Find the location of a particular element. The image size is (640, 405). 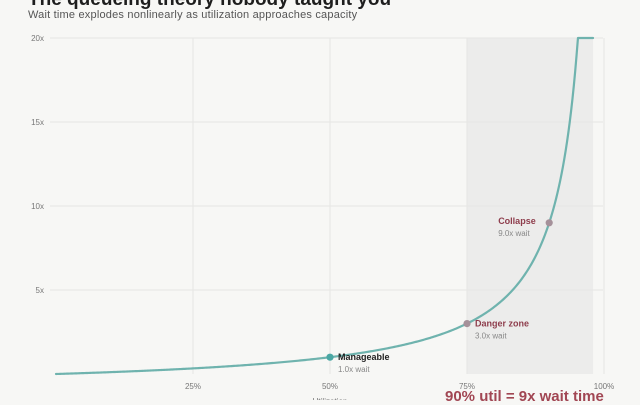

y-tick-label: 15x is located at coordinates (37, 122).